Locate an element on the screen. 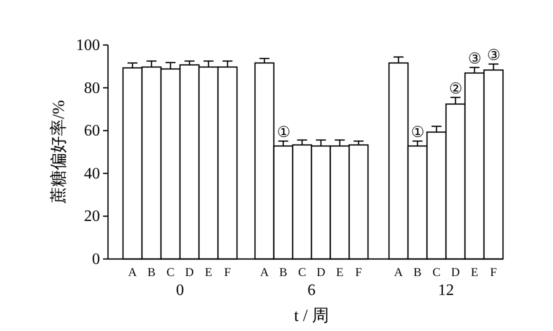 The height and width of the screenshot is (331, 553). x-axis-title: 12 is located at coordinates (446, 290).